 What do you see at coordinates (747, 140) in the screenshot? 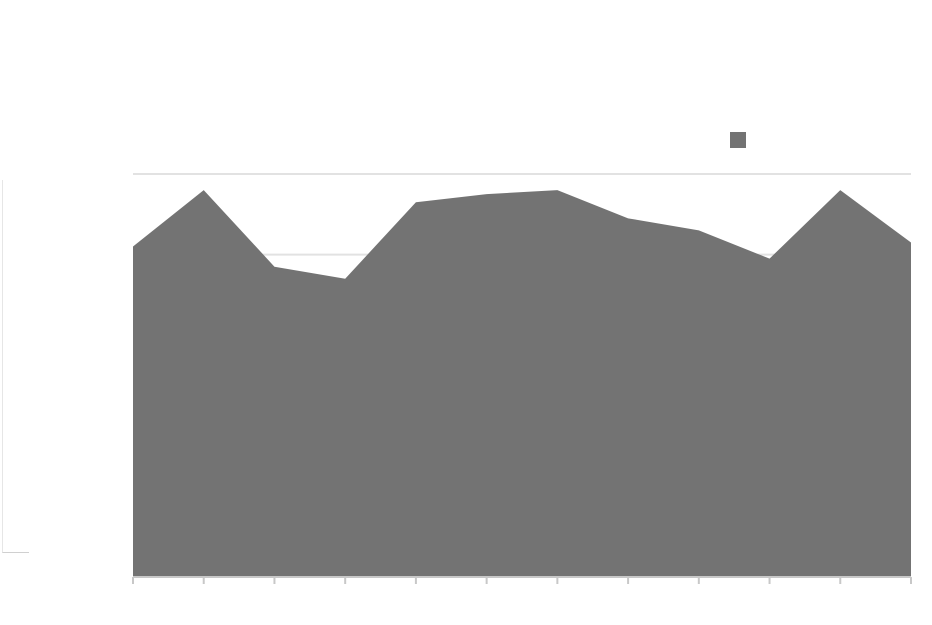
I see `legend` at bounding box center [747, 140].